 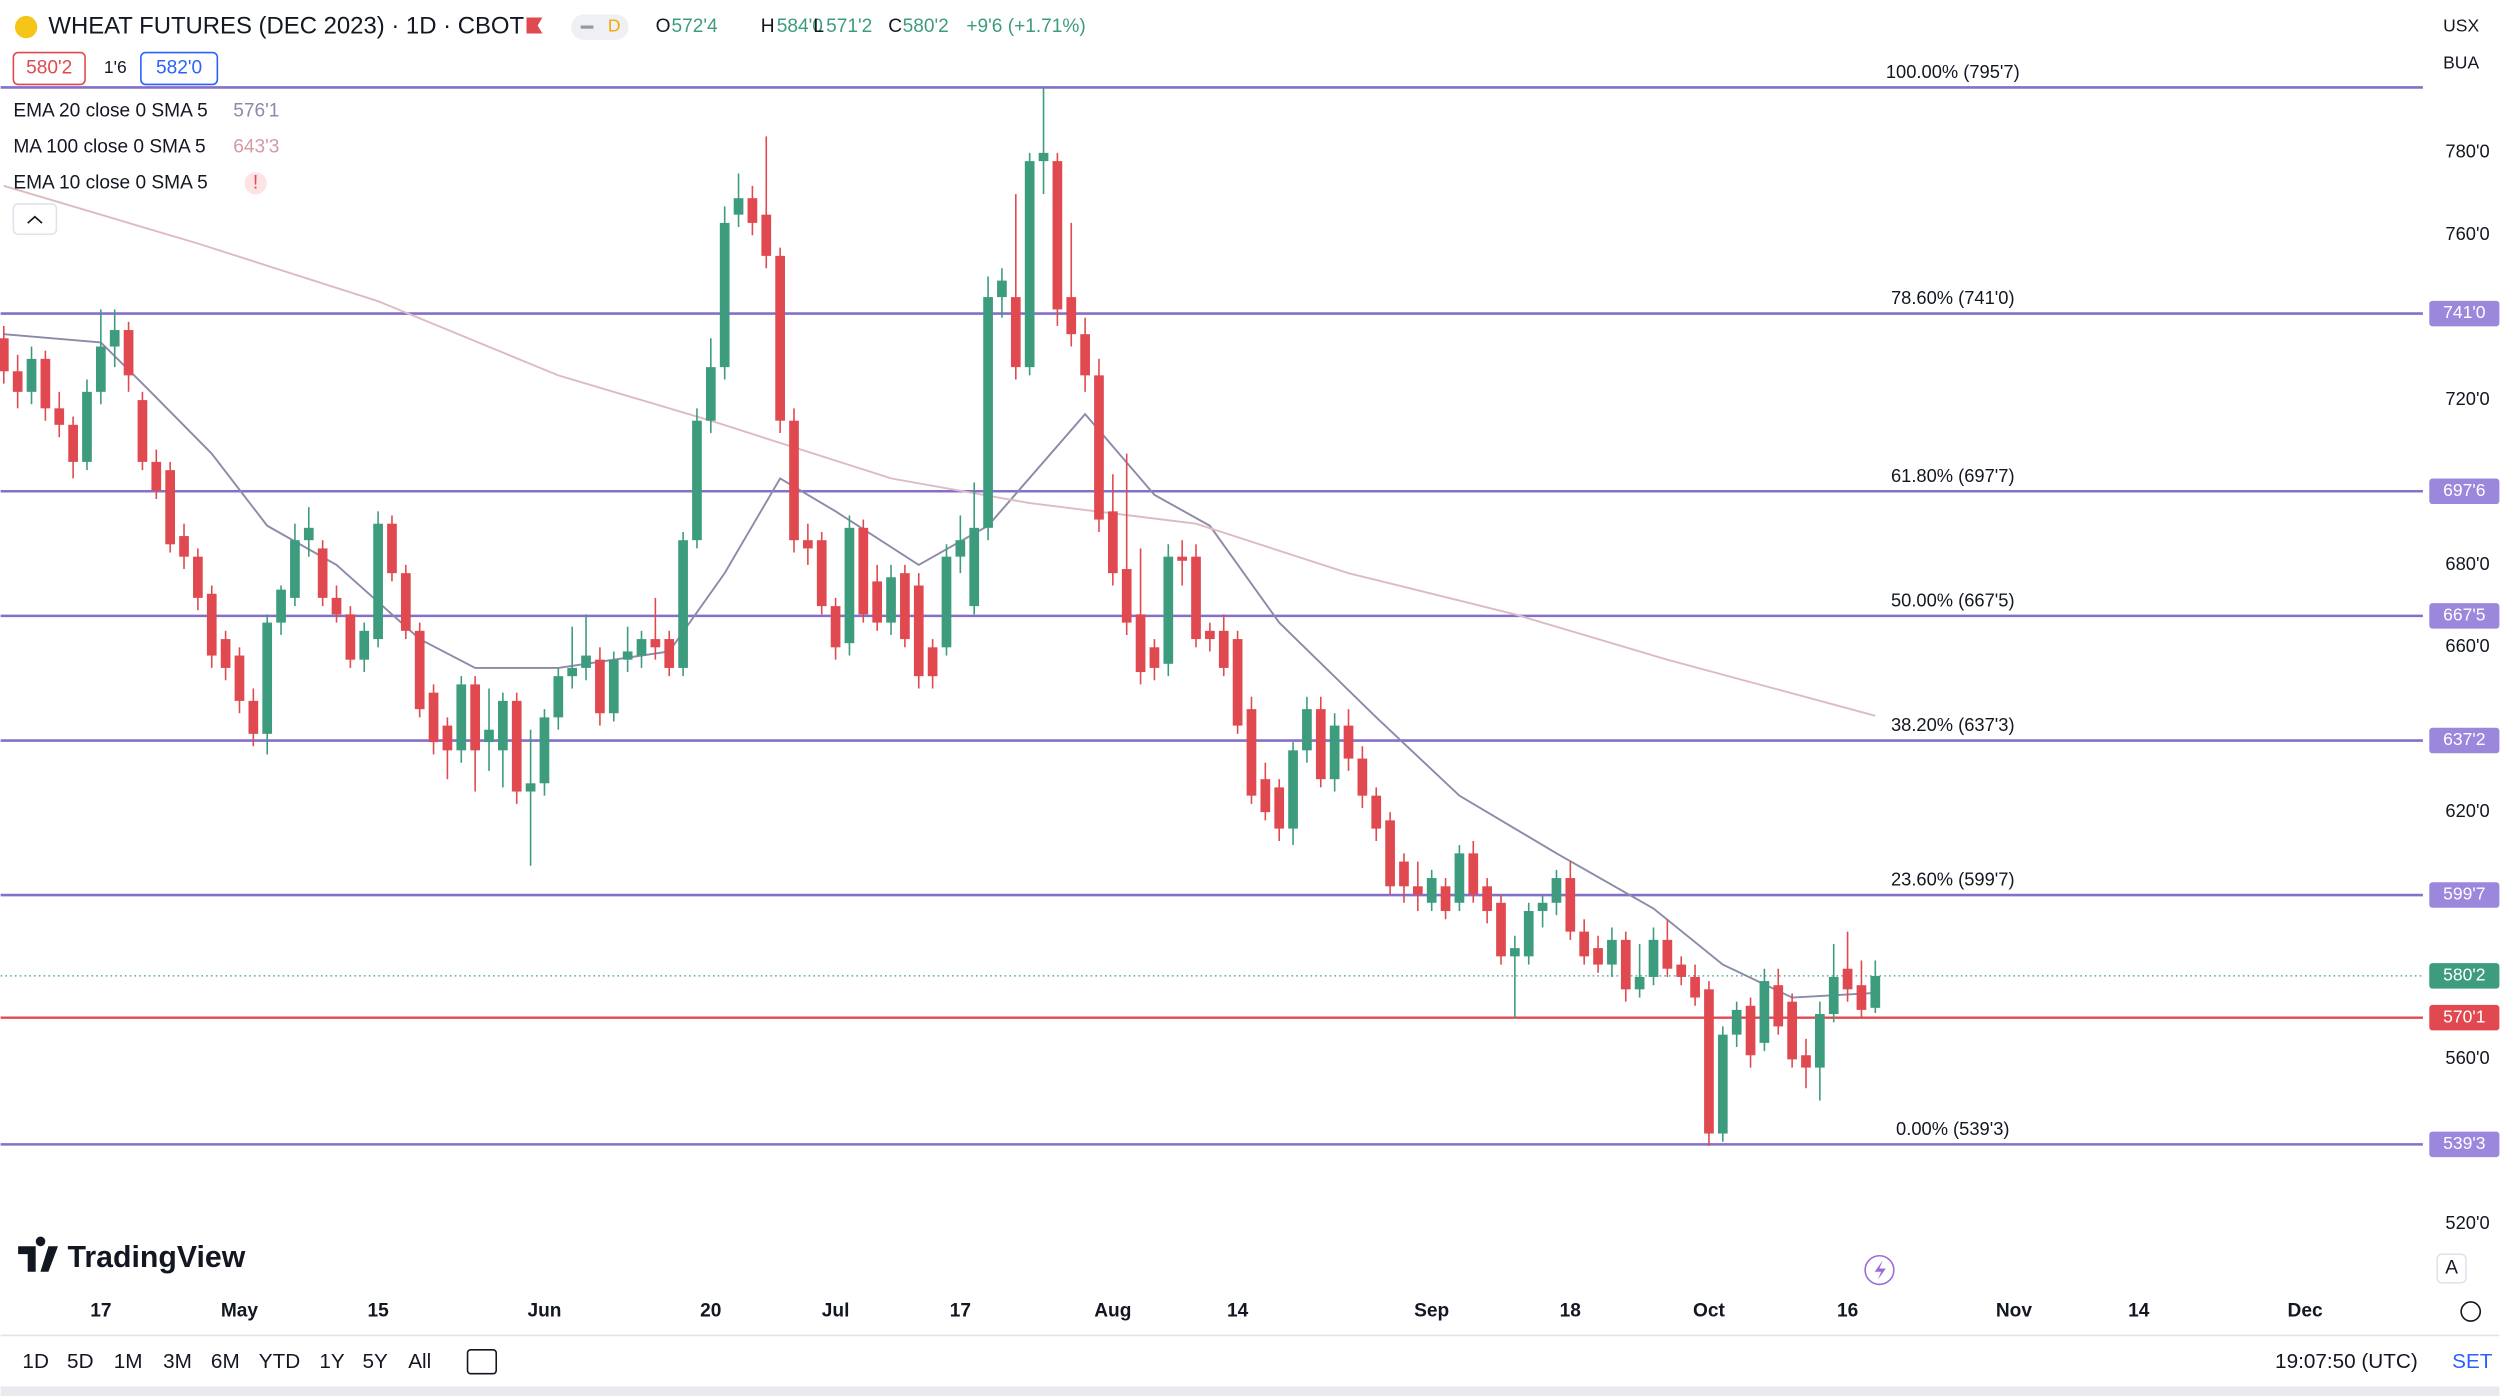 What do you see at coordinates (35, 1361) in the screenshot?
I see `range-button: 1D` at bounding box center [35, 1361].